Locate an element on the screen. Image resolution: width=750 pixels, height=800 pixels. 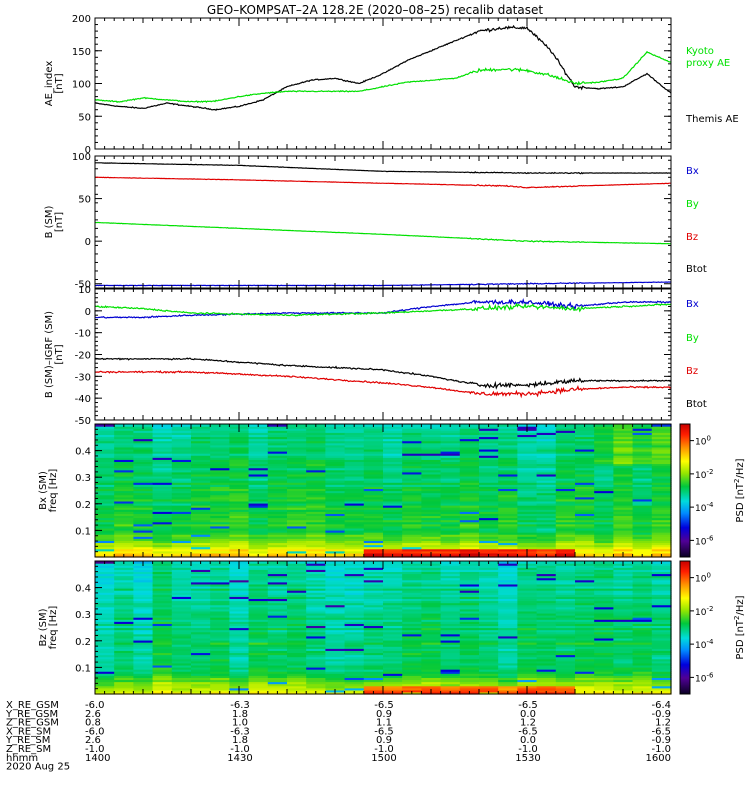
ephemeris-value: 1.0 is located at coordinates (240, 723).